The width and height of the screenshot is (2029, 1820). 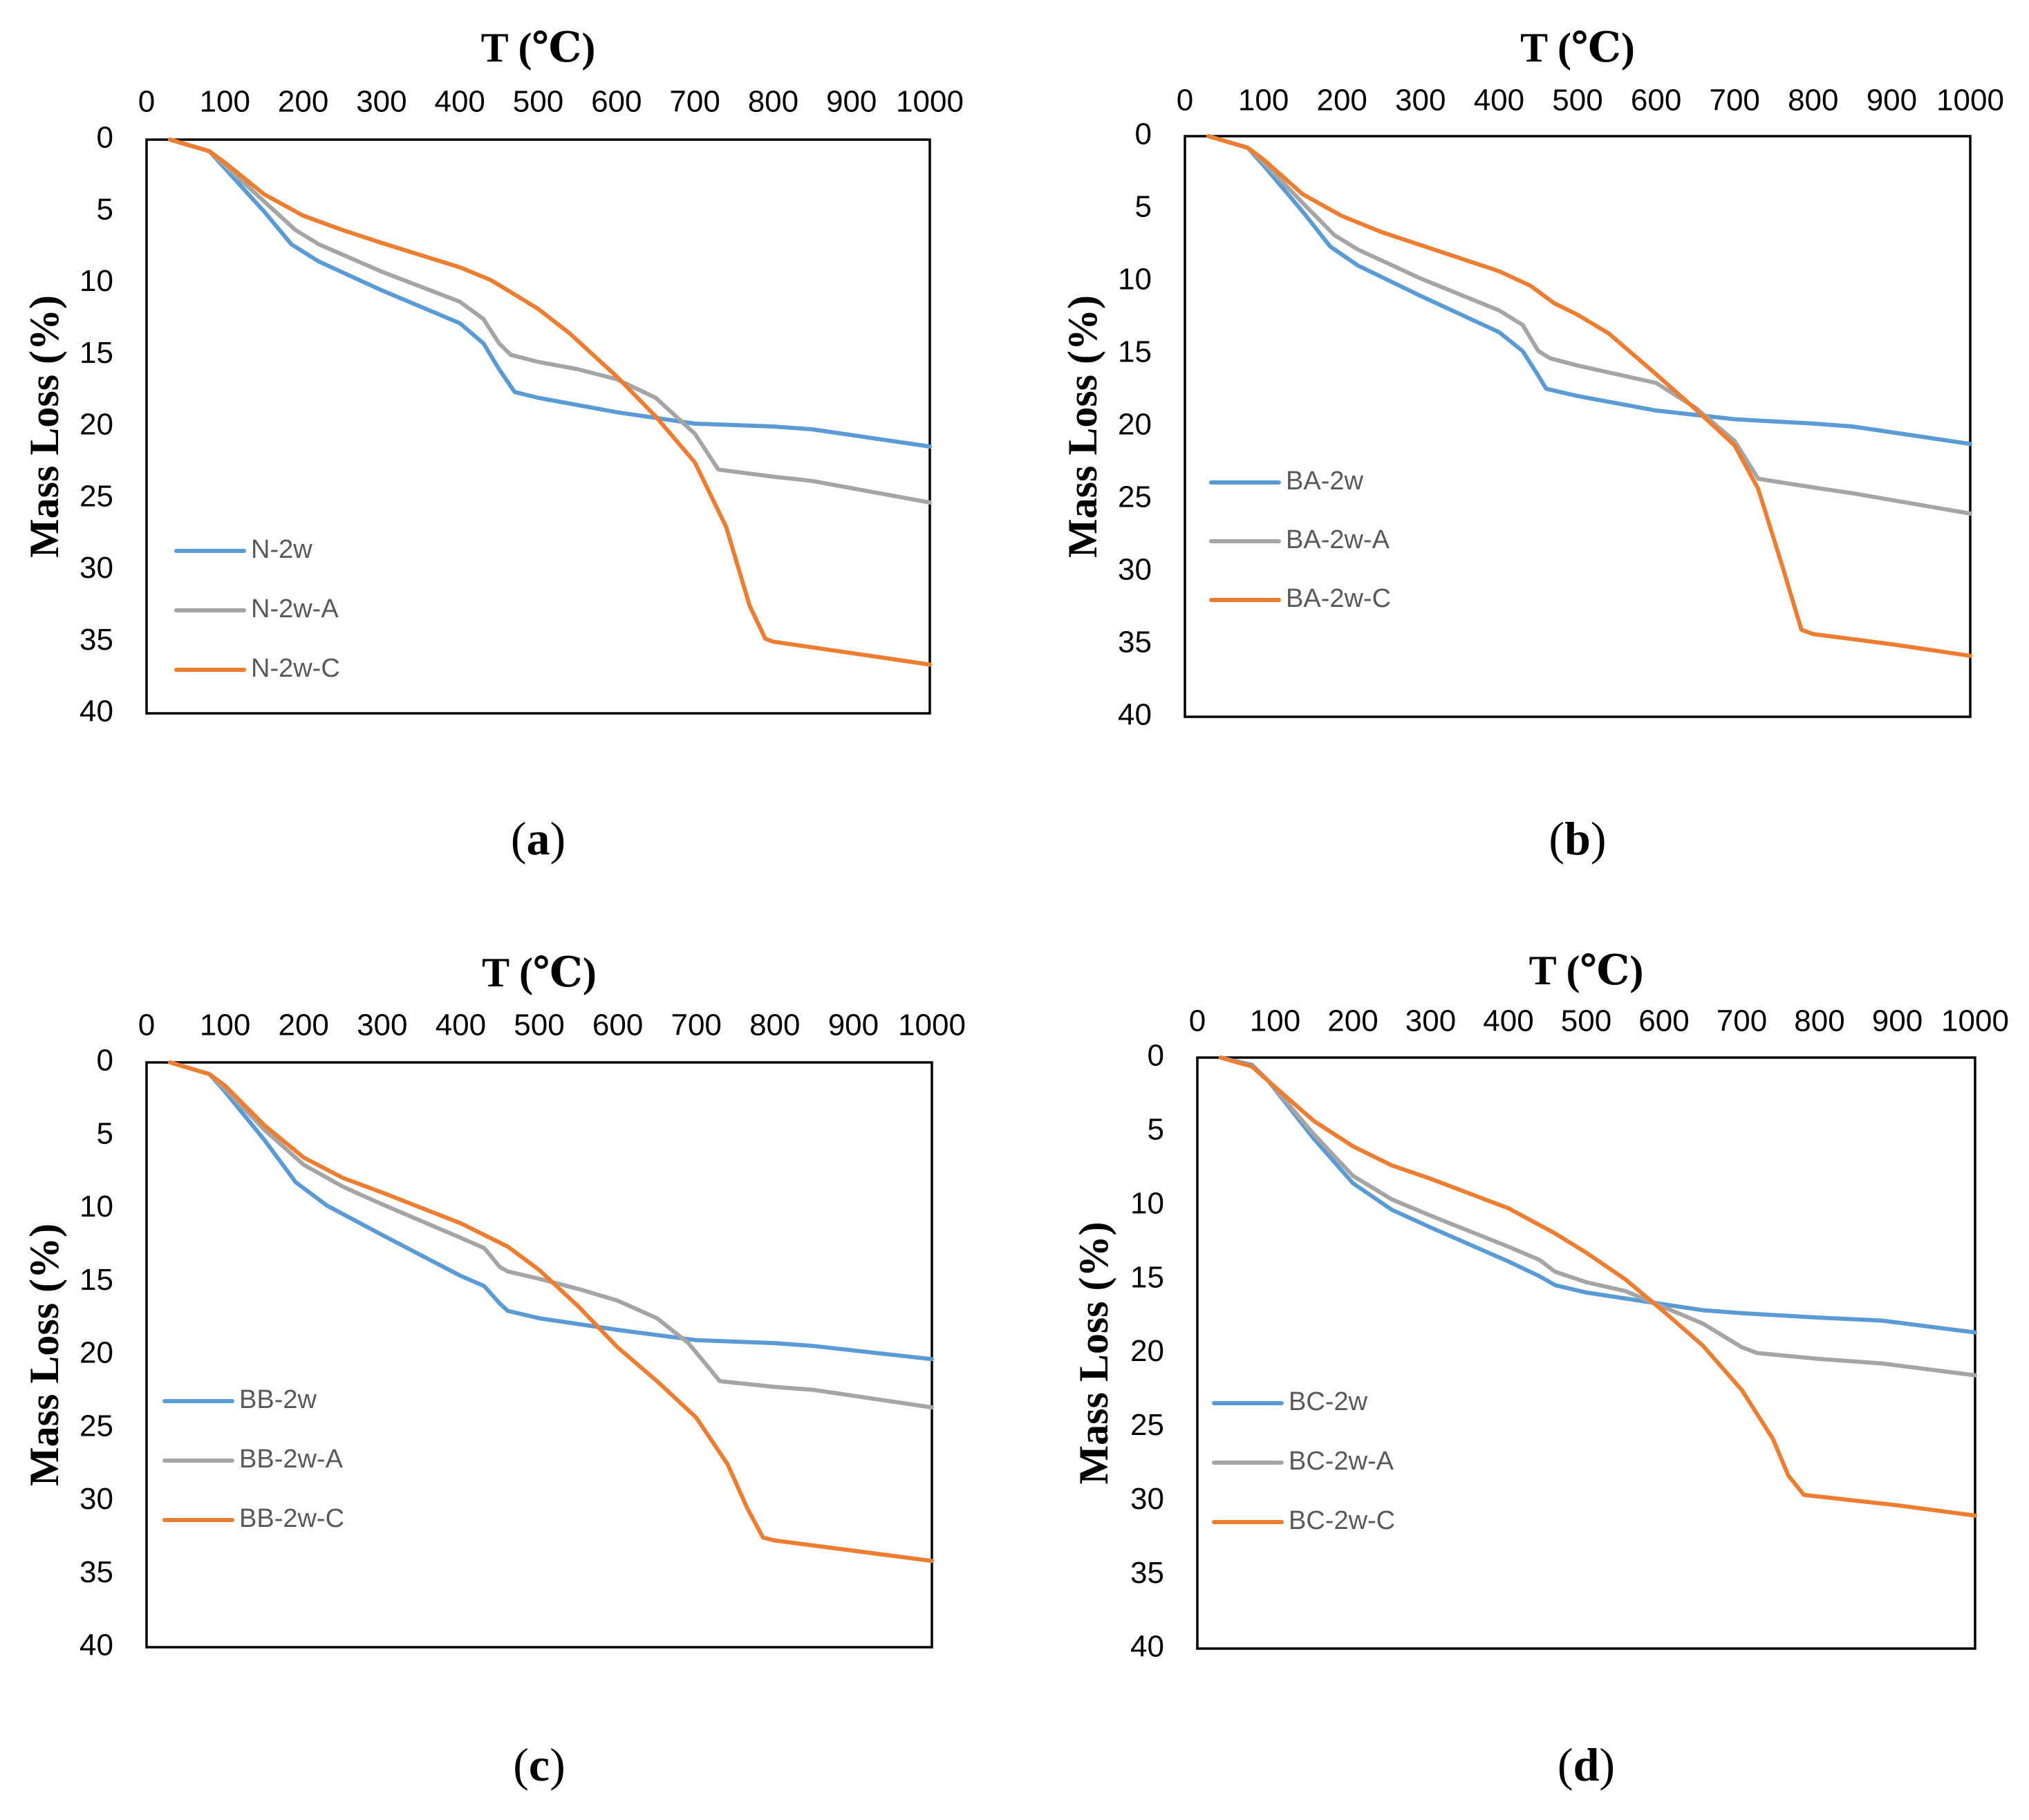 I want to click on legend: N-2w N-2w-A N-2w-C, so click(x=257, y=609).